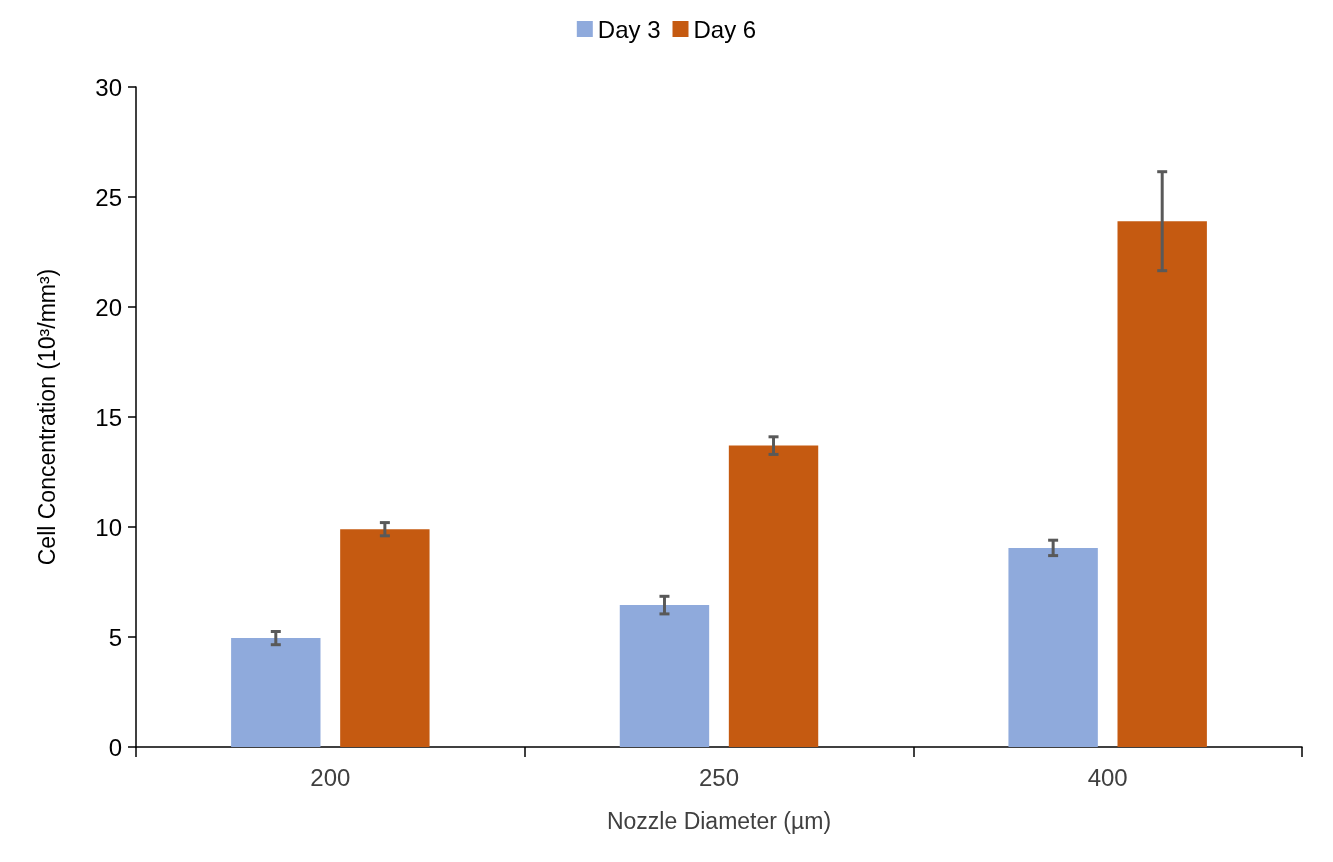  I want to click on y-tick-label: 10, so click(108, 527).